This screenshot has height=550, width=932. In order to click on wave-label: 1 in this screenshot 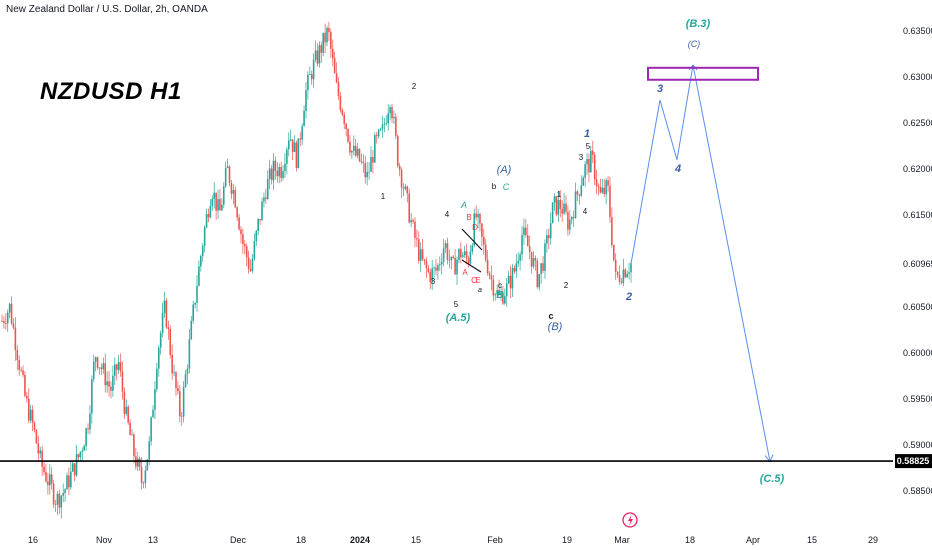, I will do `click(383, 196)`.